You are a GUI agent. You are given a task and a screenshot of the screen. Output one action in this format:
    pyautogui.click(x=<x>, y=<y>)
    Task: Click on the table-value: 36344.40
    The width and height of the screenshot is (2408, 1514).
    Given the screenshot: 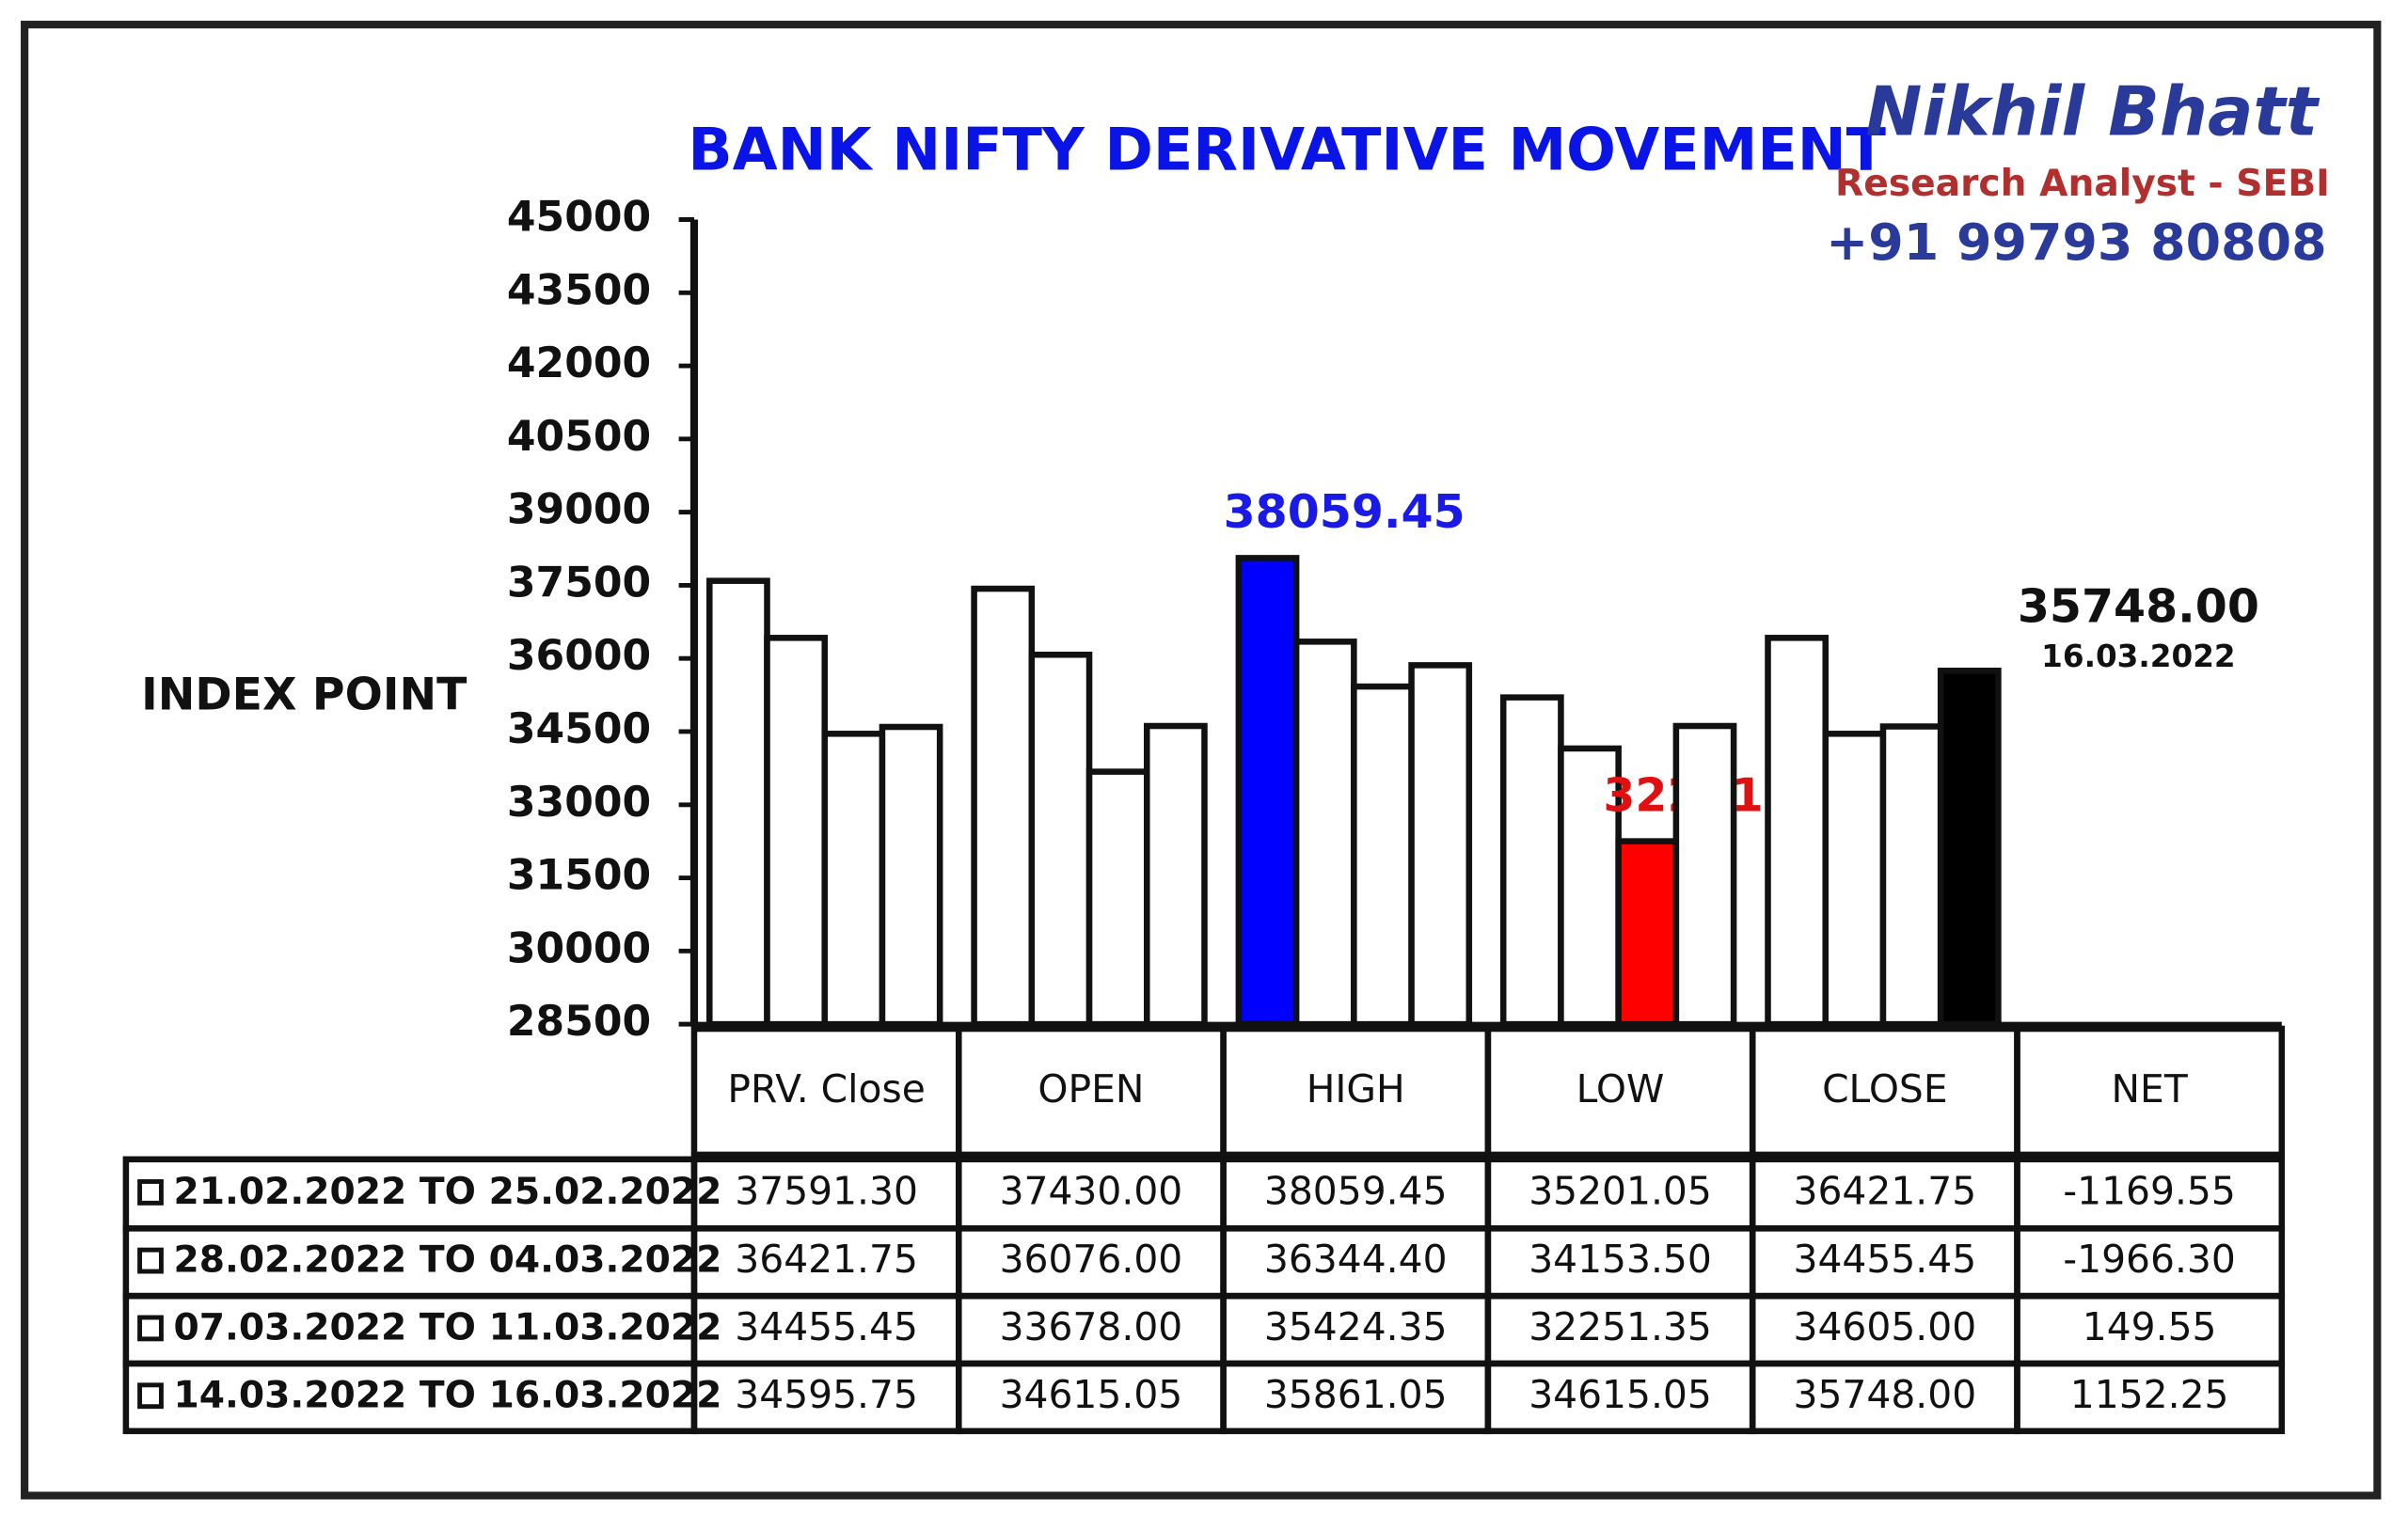 What is the action you would take?
    pyautogui.click(x=1356, y=1259)
    